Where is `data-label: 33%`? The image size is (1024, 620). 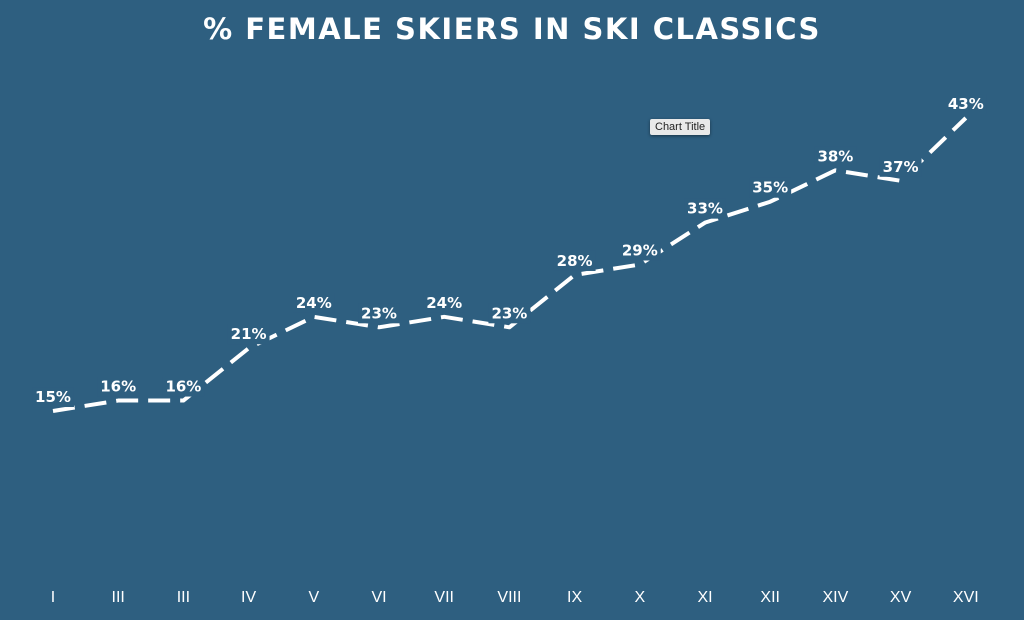 data-label: 33% is located at coordinates (705, 209).